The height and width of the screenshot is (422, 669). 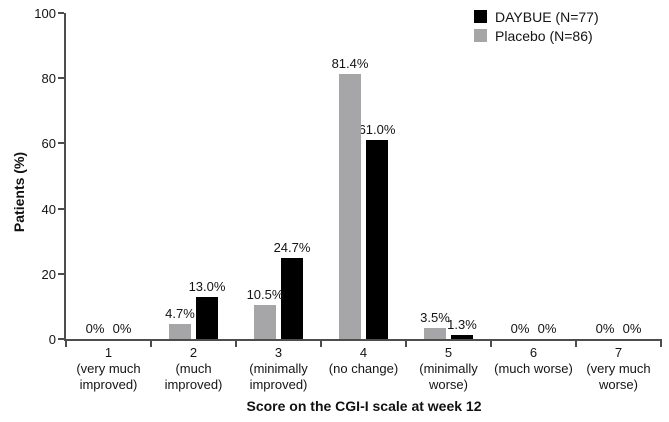 What do you see at coordinates (363, 368) in the screenshot?
I see `x-category-description: (no change)` at bounding box center [363, 368].